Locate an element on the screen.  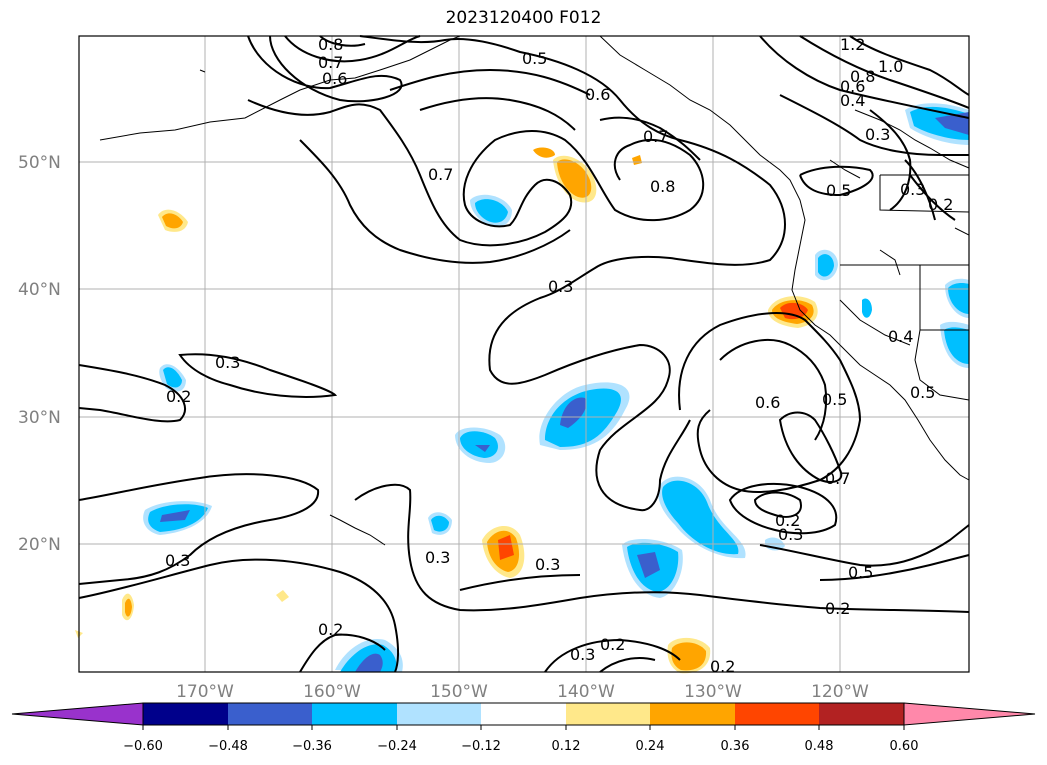
lon-label: 170°W is located at coordinates (205, 692).